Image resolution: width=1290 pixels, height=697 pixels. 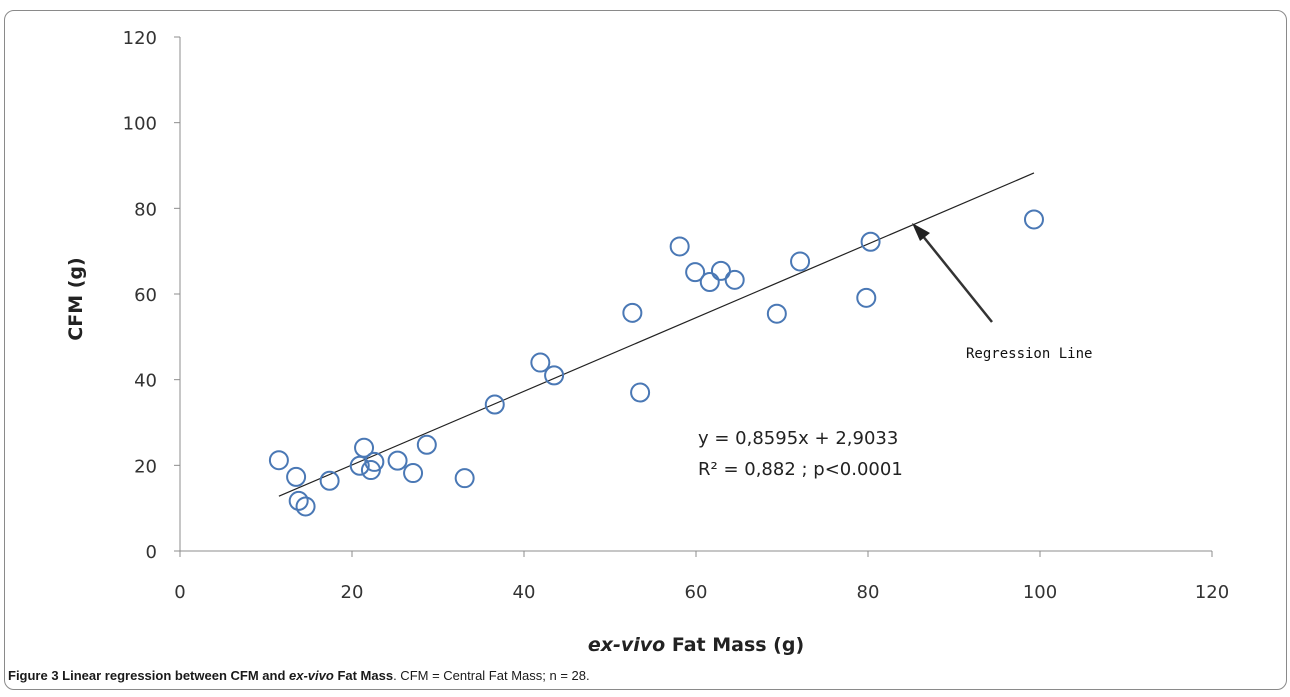 What do you see at coordinates (491, 675) in the screenshot?
I see `caption-rest: . CFM = Central Fat Mass; n = 28.` at bounding box center [491, 675].